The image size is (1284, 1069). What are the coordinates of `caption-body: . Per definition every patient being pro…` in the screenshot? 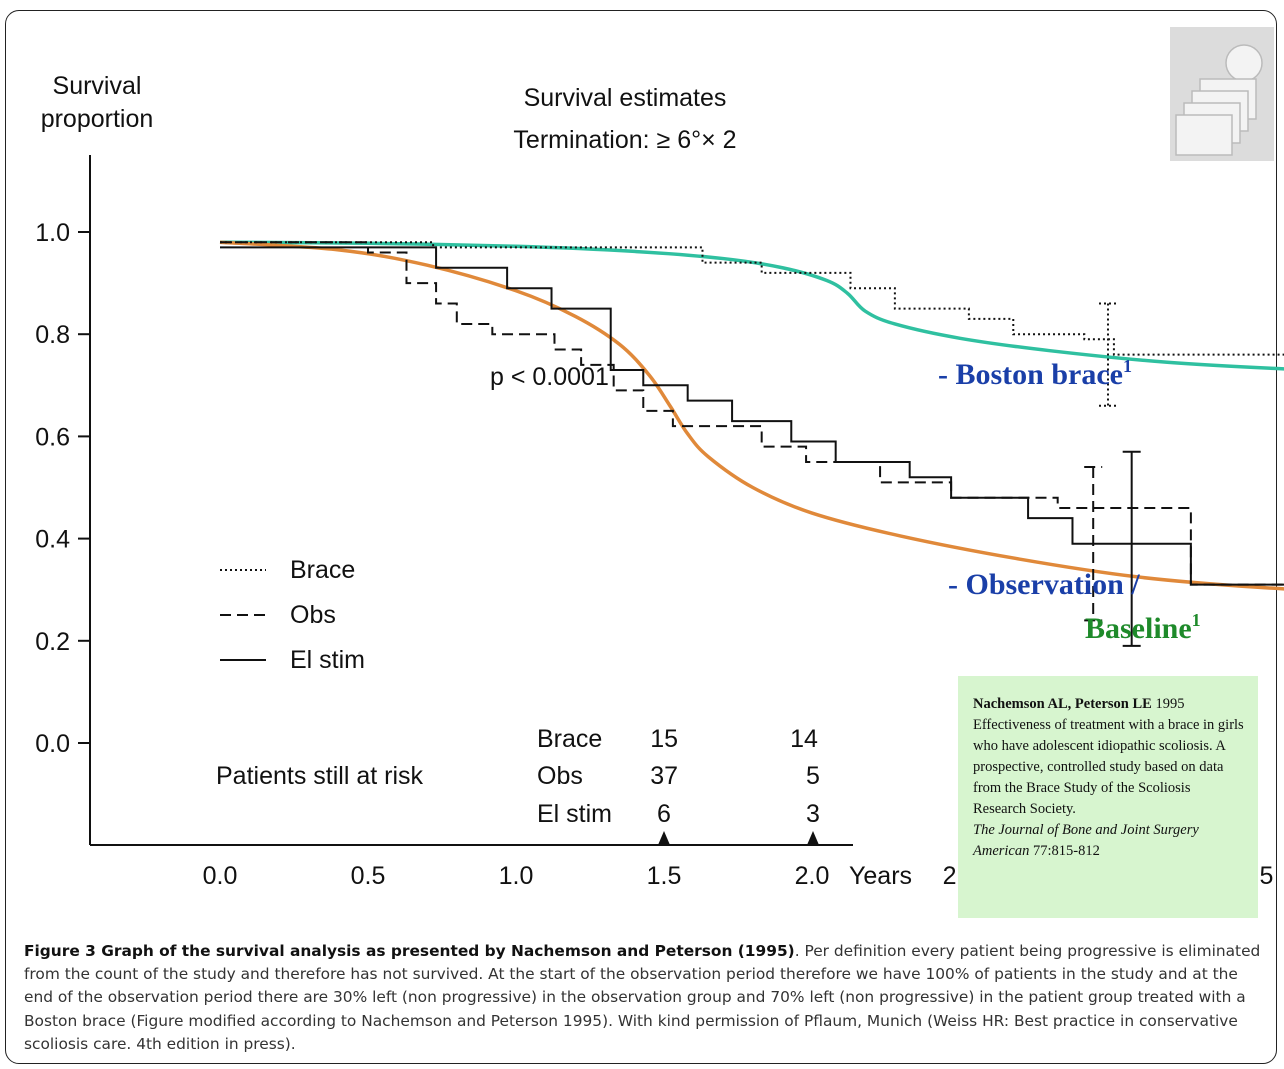 It's located at (642, 997).